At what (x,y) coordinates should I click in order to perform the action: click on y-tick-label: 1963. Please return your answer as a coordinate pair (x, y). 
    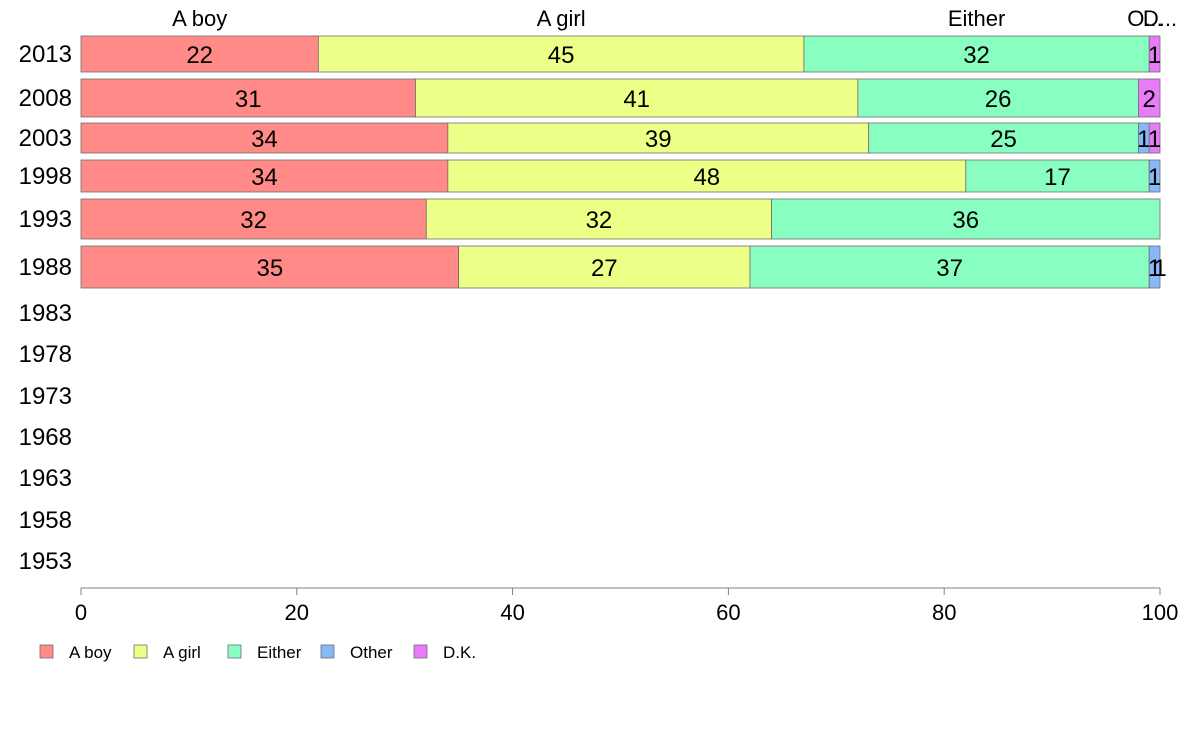
    Looking at the image, I should click on (45, 478).